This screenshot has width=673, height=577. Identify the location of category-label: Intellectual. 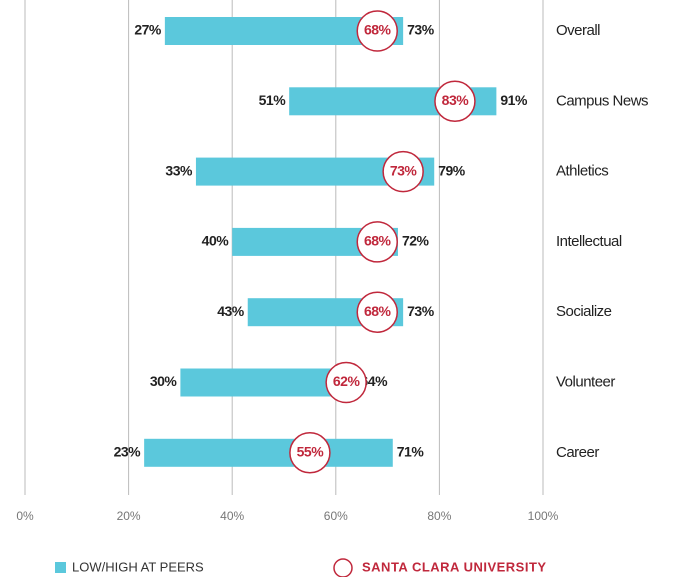
(589, 241).